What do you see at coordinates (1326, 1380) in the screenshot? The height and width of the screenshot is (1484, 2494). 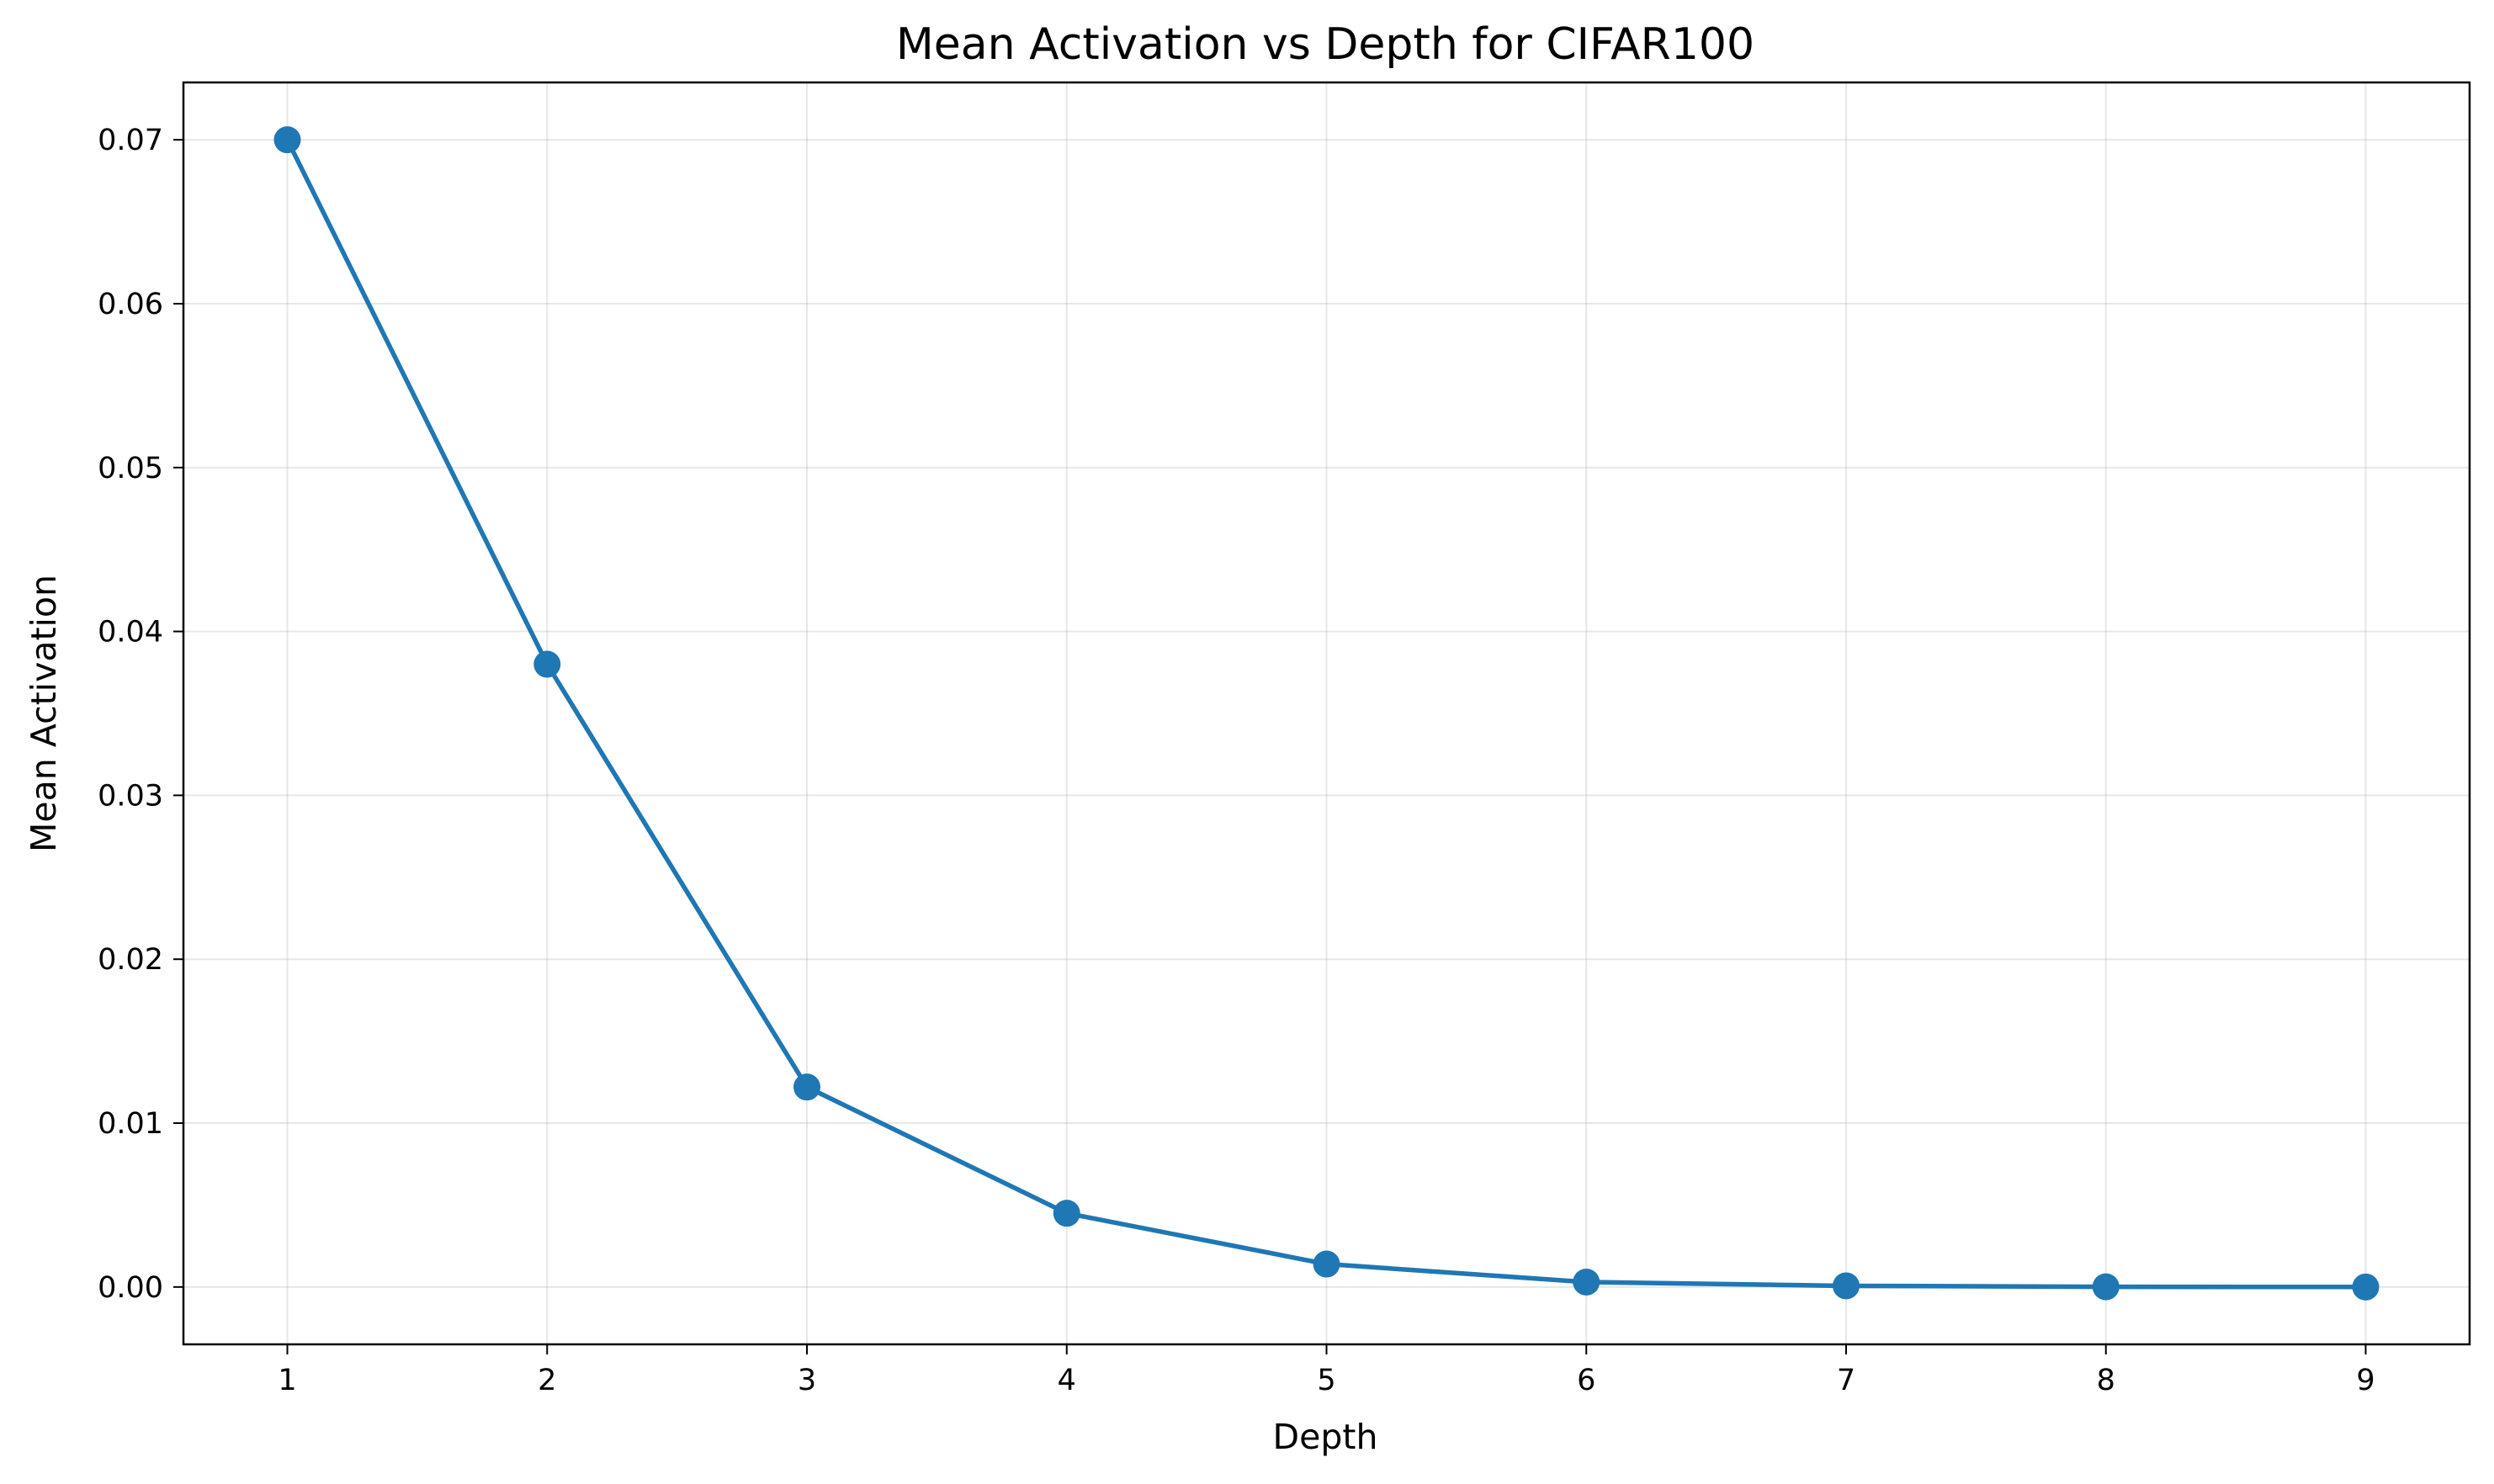 I see `x-tick-label: 5` at bounding box center [1326, 1380].